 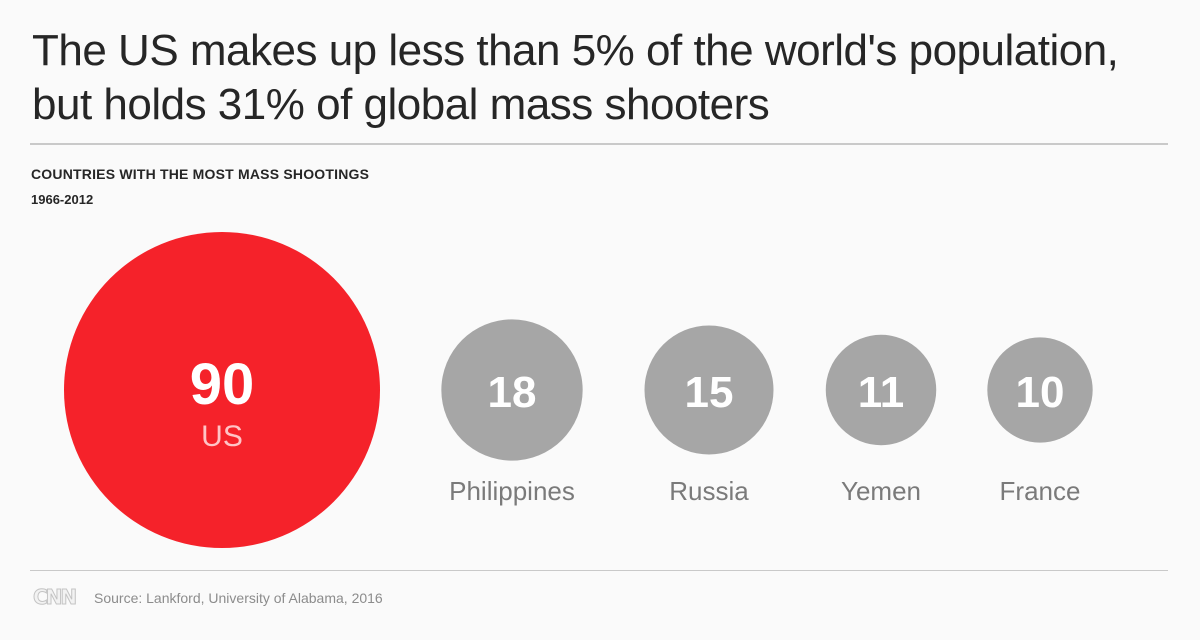 I want to click on bottom-divider, so click(x=599, y=570).